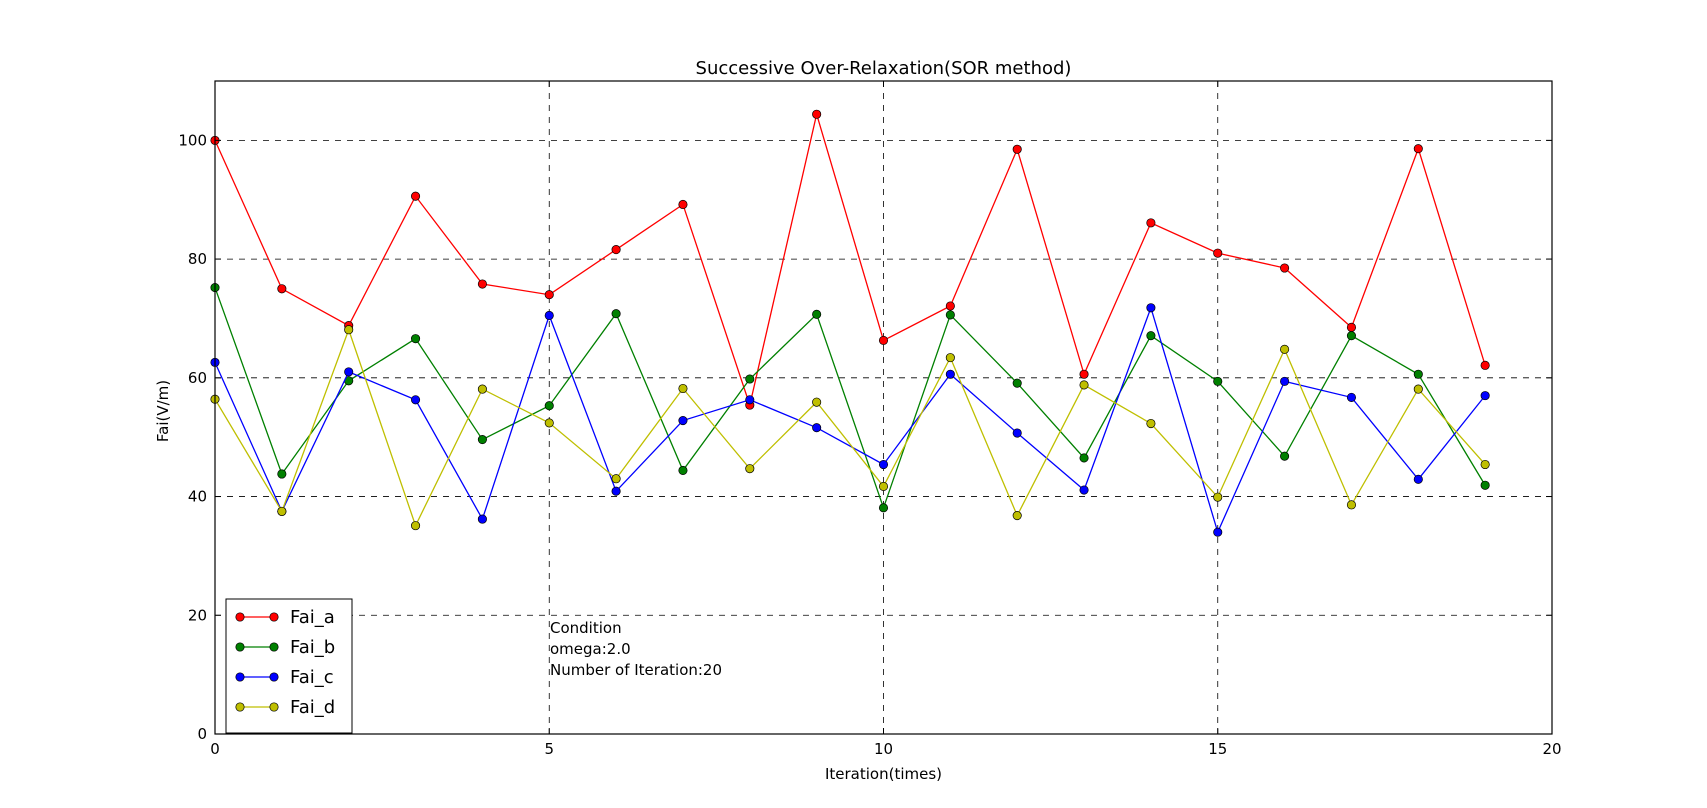 This screenshot has height=808, width=1707. Describe the element at coordinates (312, 677) in the screenshot. I see `legend-label: Fai_c` at that location.